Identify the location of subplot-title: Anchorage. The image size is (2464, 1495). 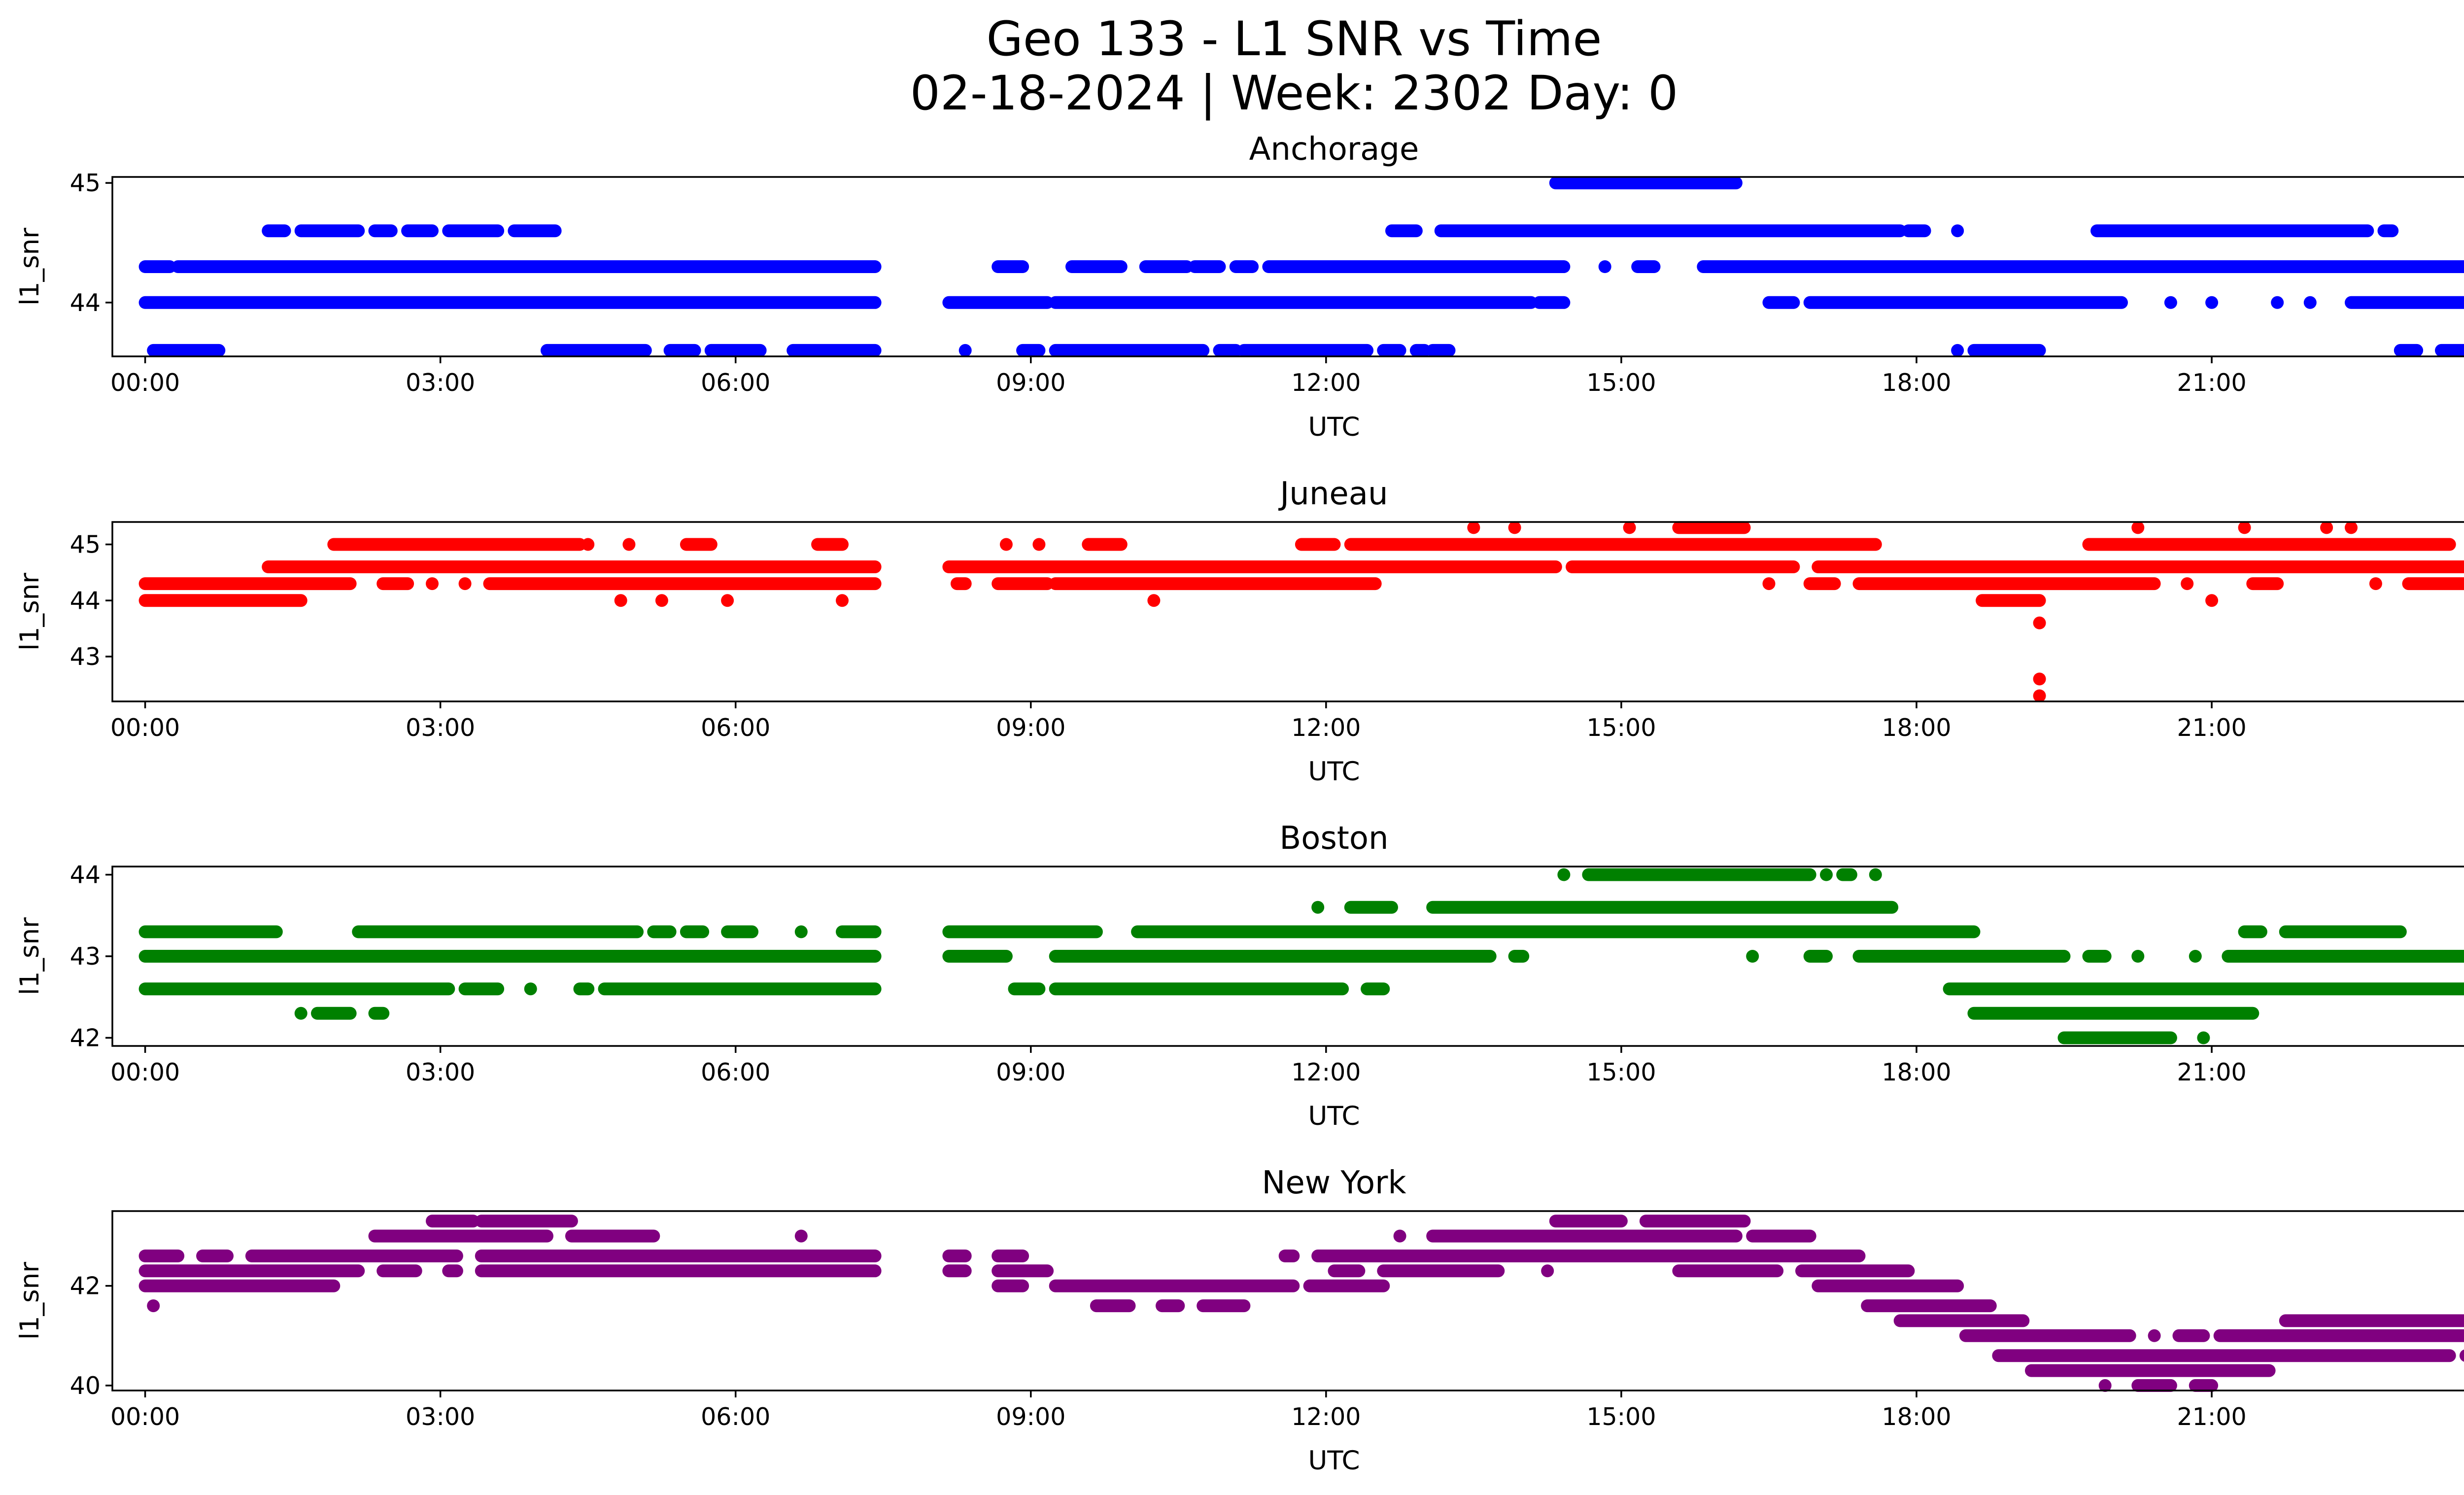
(1334, 149).